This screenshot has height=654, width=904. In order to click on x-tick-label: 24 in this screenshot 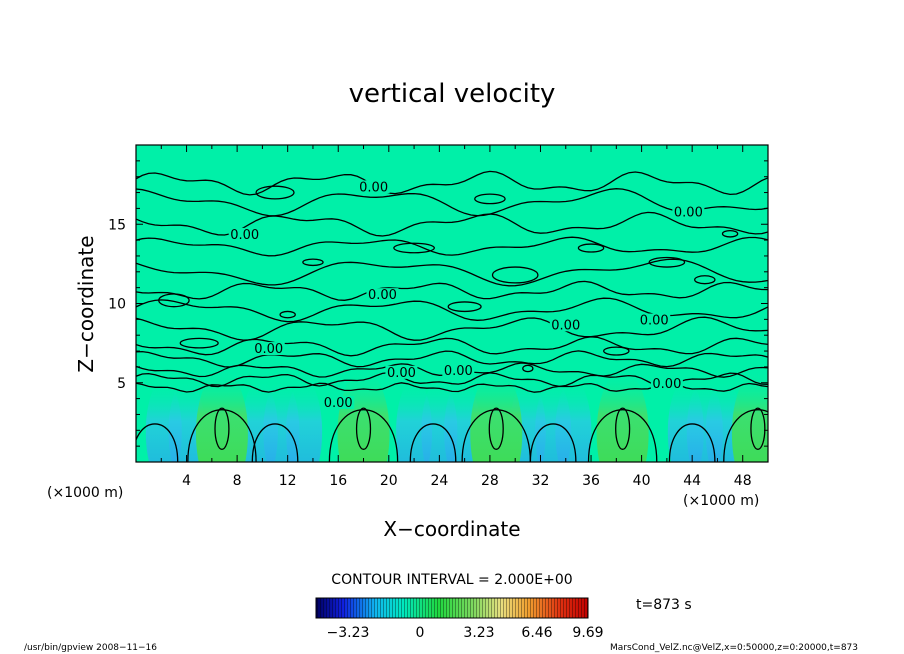, I will do `click(439, 481)`.